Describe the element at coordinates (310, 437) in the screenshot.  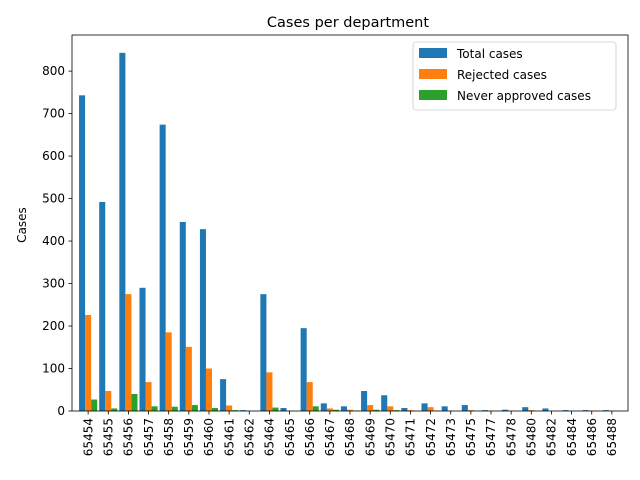
I see `x-tick-label: 65466` at that location.